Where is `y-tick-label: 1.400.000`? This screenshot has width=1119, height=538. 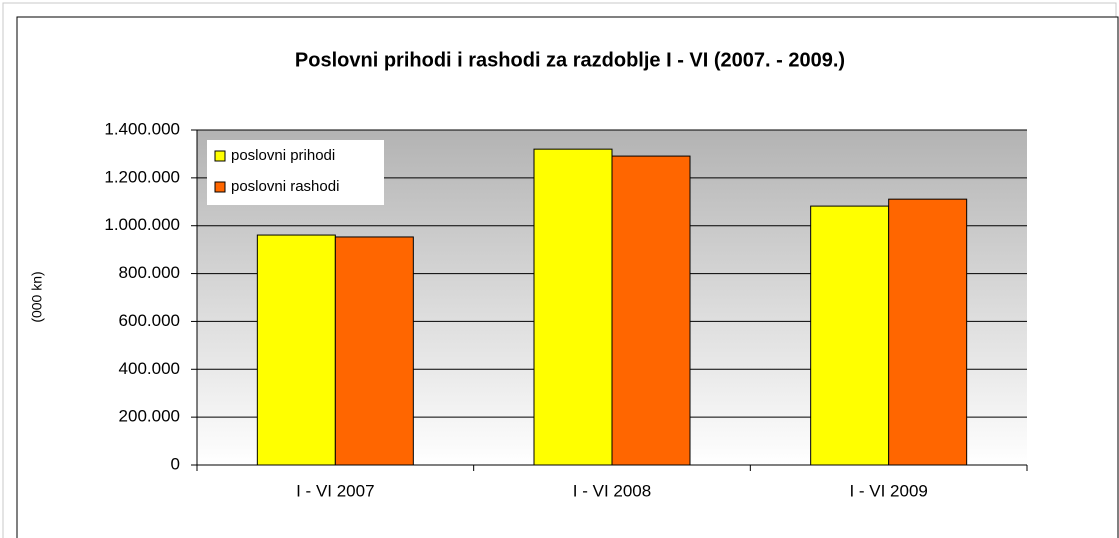
y-tick-label: 1.400.000 is located at coordinates (142, 128).